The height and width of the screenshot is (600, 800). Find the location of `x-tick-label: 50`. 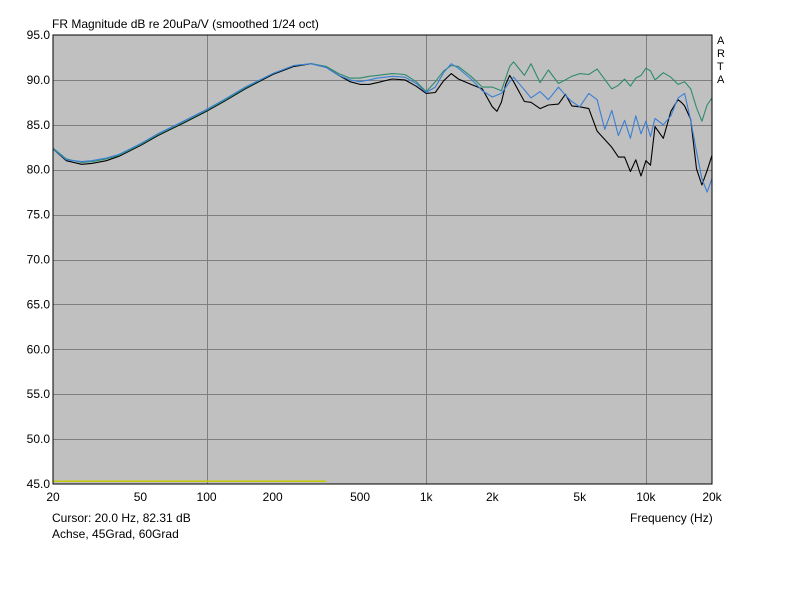

x-tick-label: 50 is located at coordinates (141, 497).